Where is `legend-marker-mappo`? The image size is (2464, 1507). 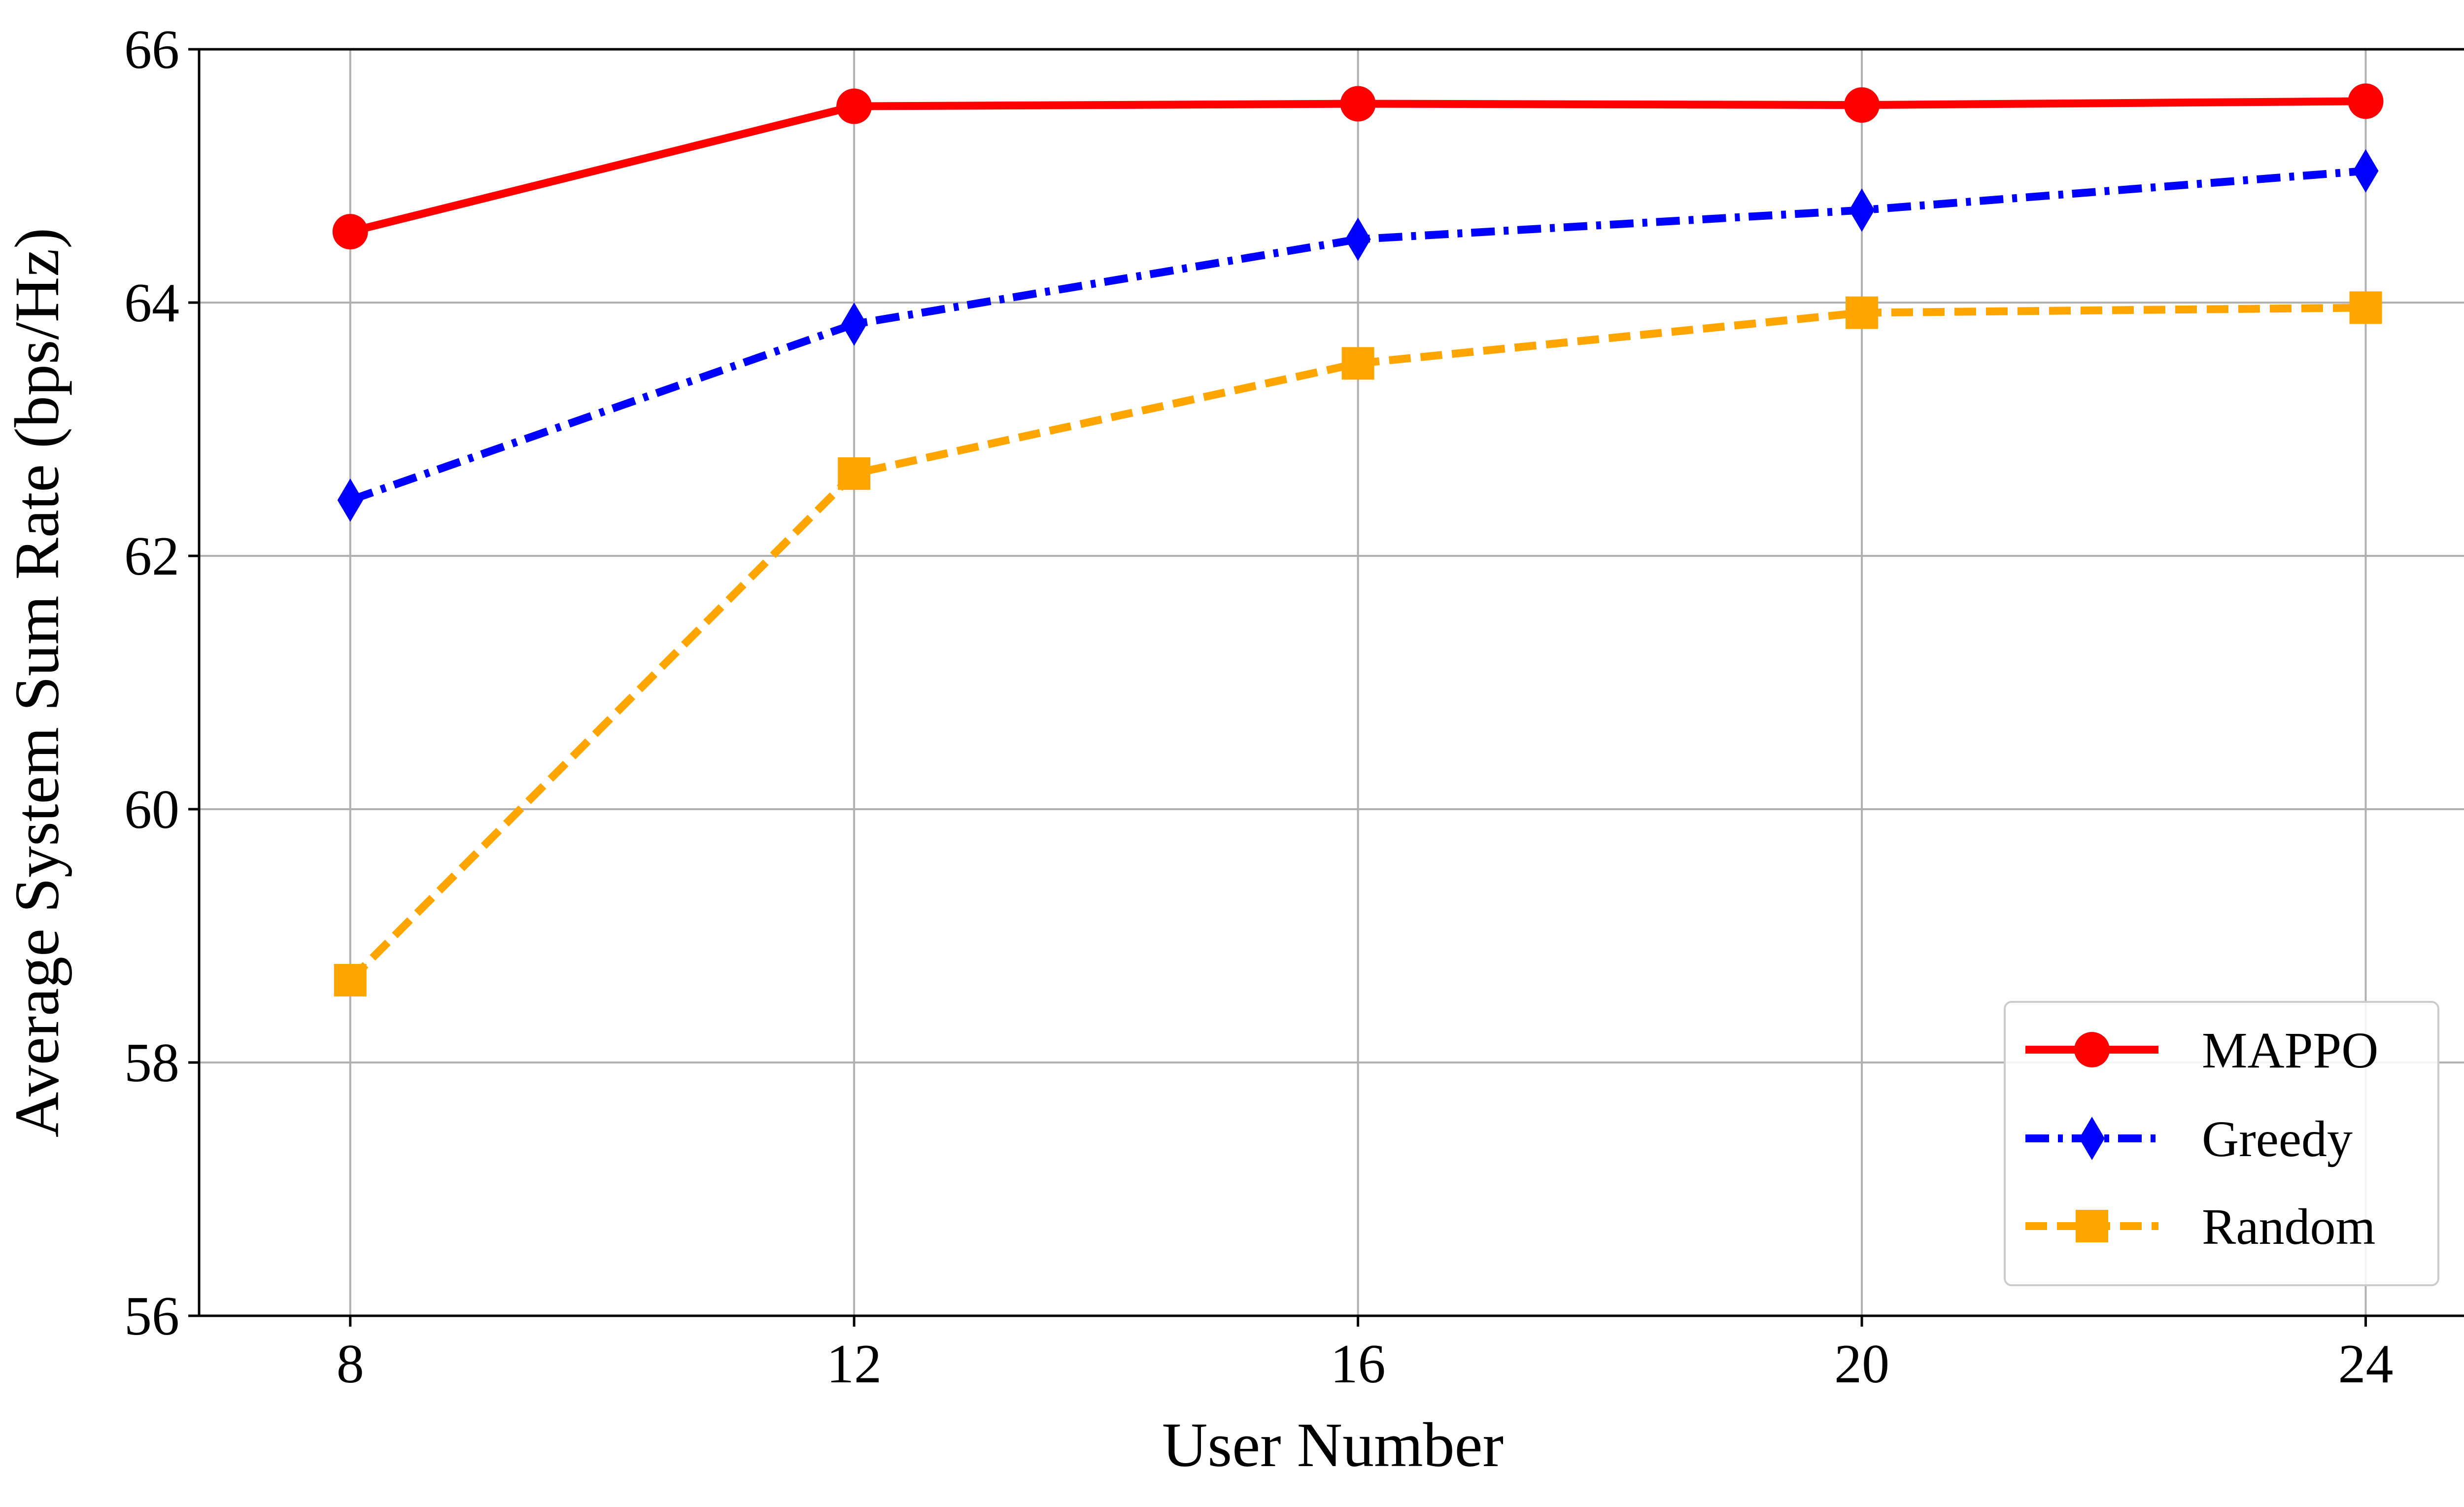 legend-marker-mappo is located at coordinates (2092, 1049).